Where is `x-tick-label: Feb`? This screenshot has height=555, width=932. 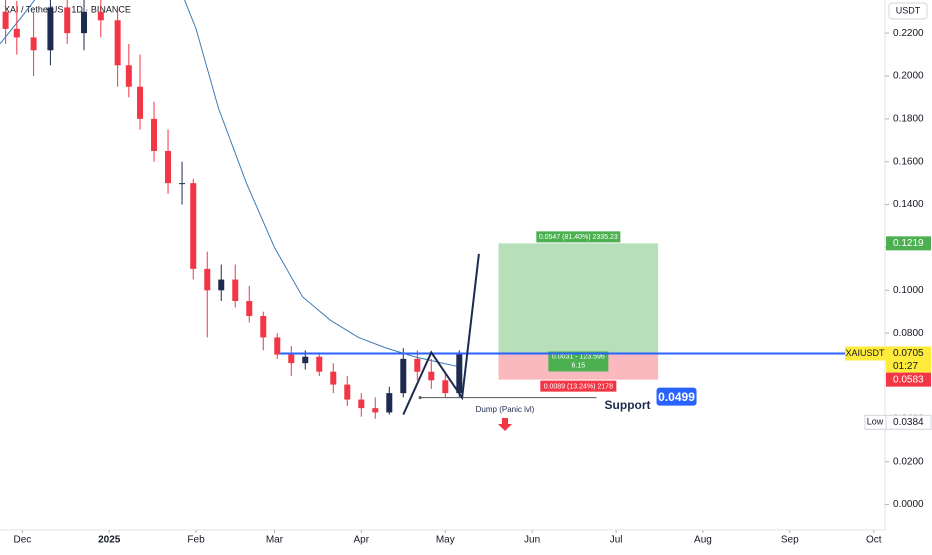
x-tick-label: Feb is located at coordinates (196, 540).